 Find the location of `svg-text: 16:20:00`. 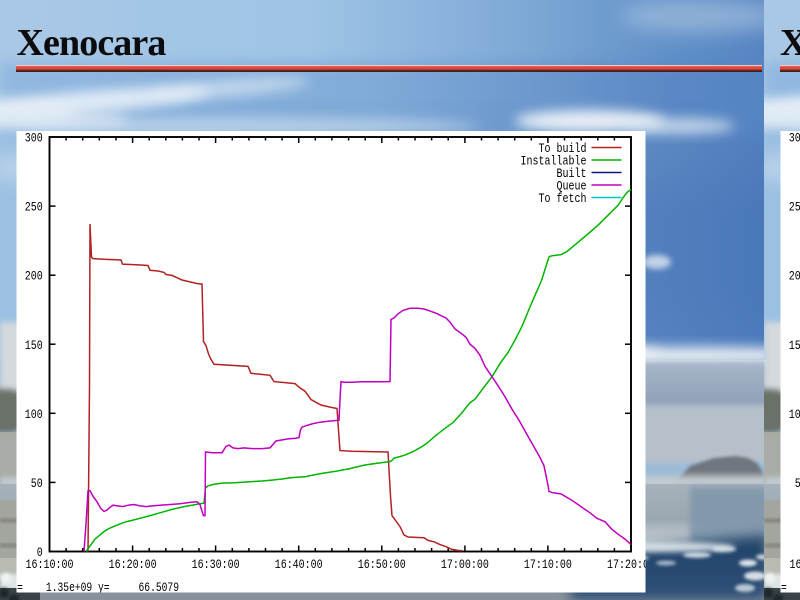

svg-text: 16:20:00 is located at coordinates (133, 564).